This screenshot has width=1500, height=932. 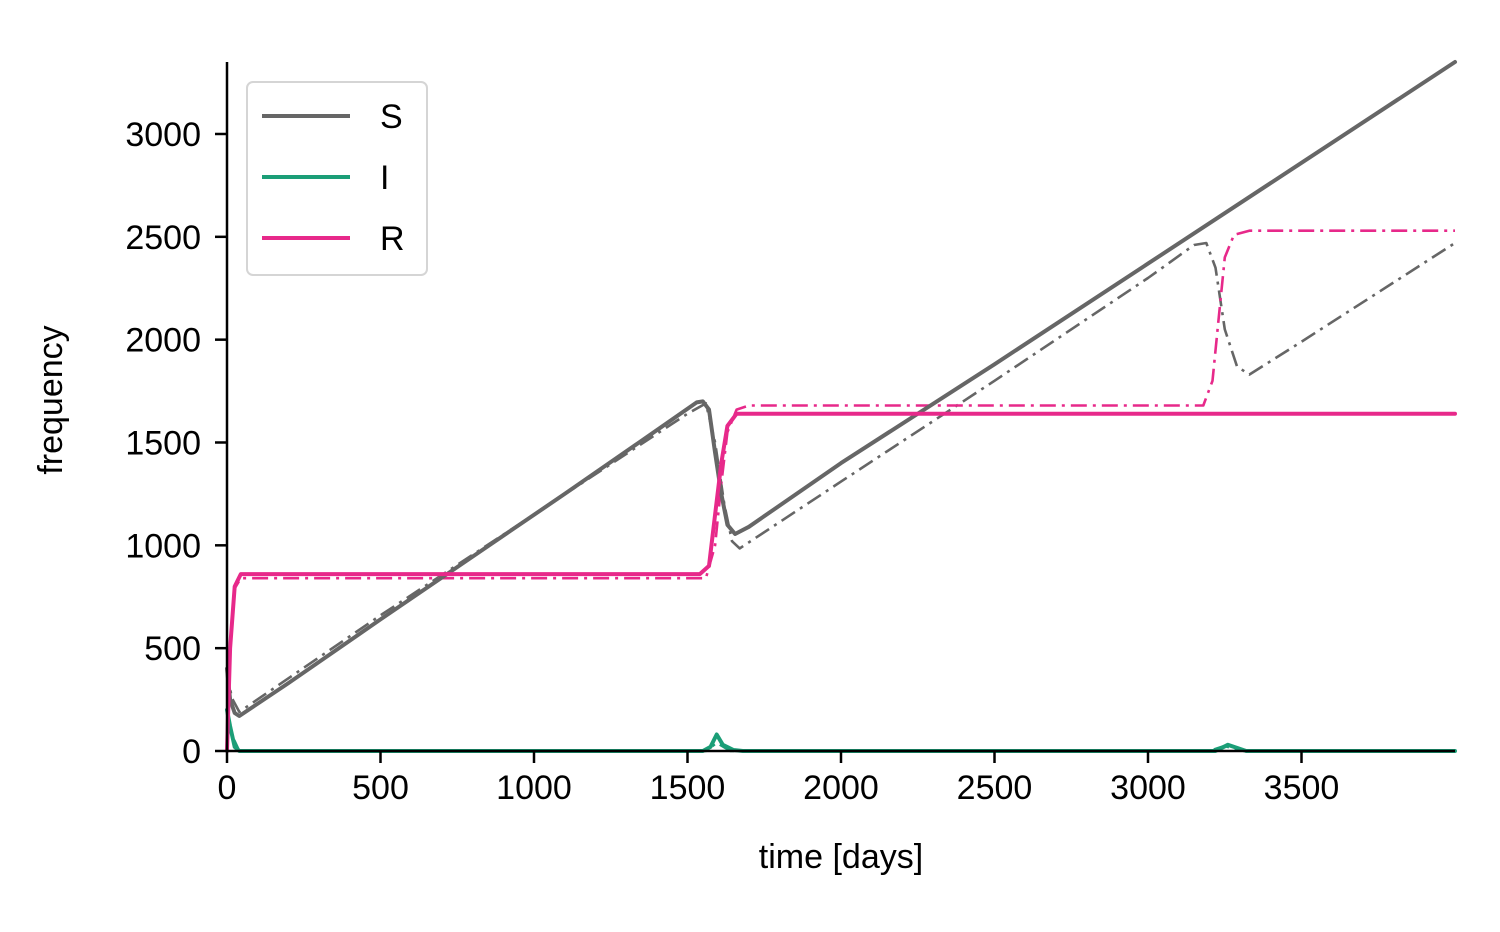 I want to click on y-tick-label: 1500, so click(x=163, y=443).